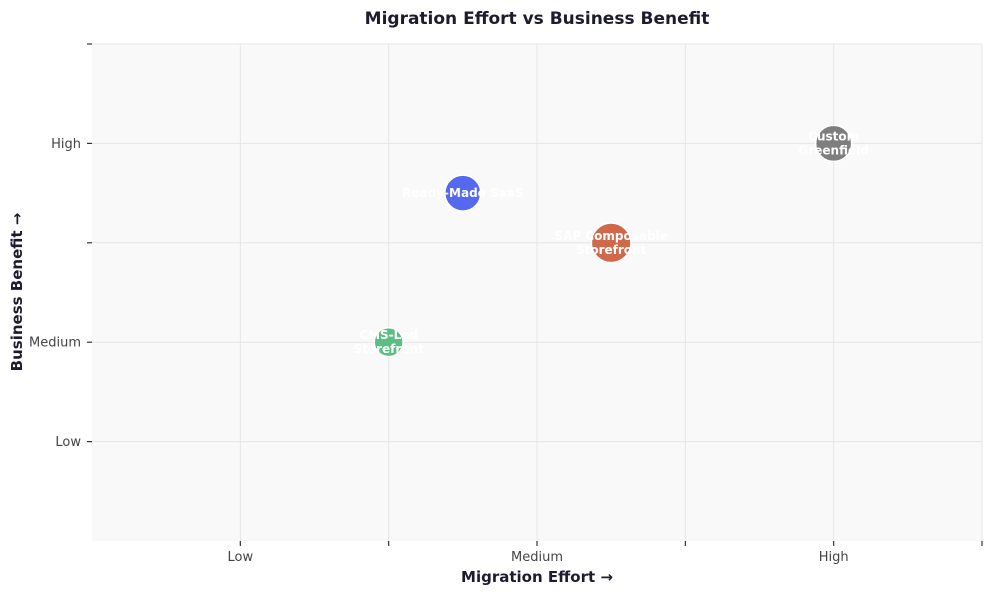 This screenshot has width=992, height=595. I want to click on y-tick-label: Medium, so click(55, 343).